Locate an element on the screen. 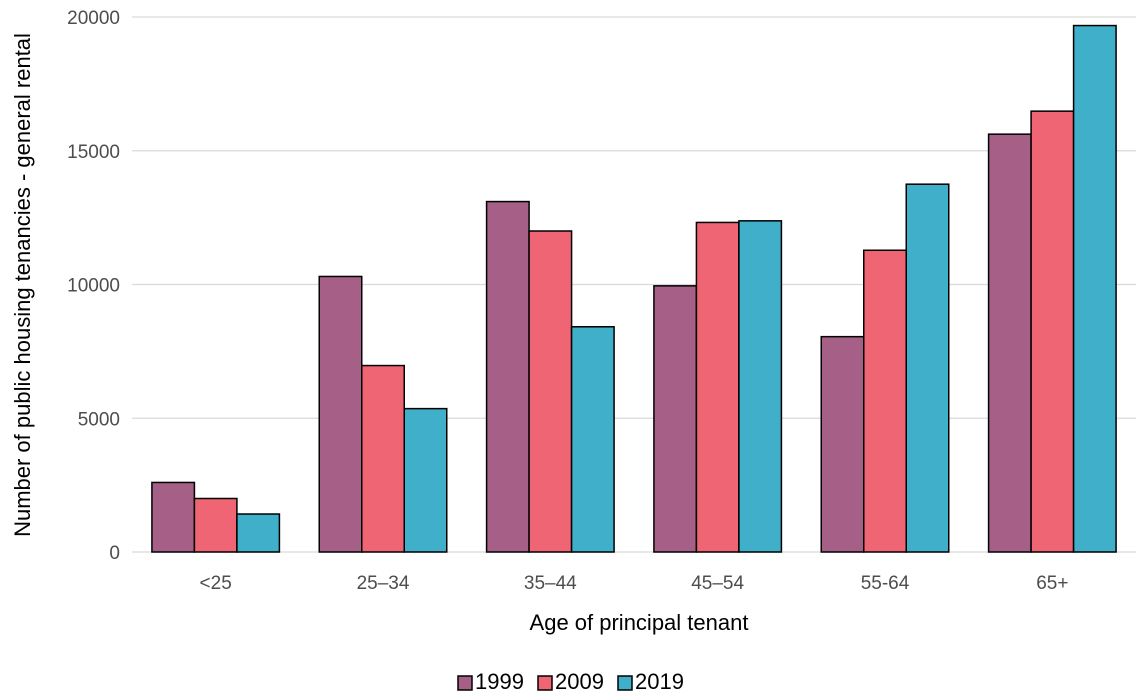  legend-label-2019: 2019 is located at coordinates (659, 681).